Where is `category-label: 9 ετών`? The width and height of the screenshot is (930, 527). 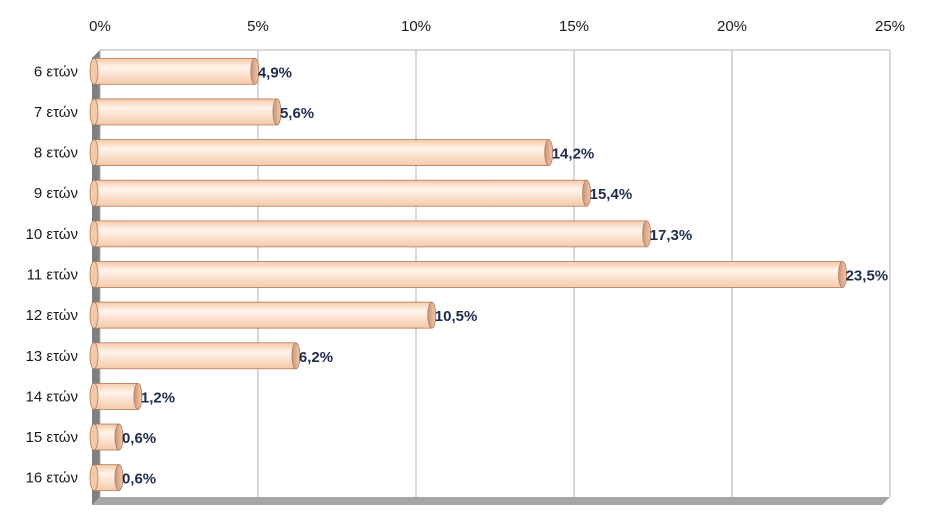 category-label: 9 ετών is located at coordinates (56, 193).